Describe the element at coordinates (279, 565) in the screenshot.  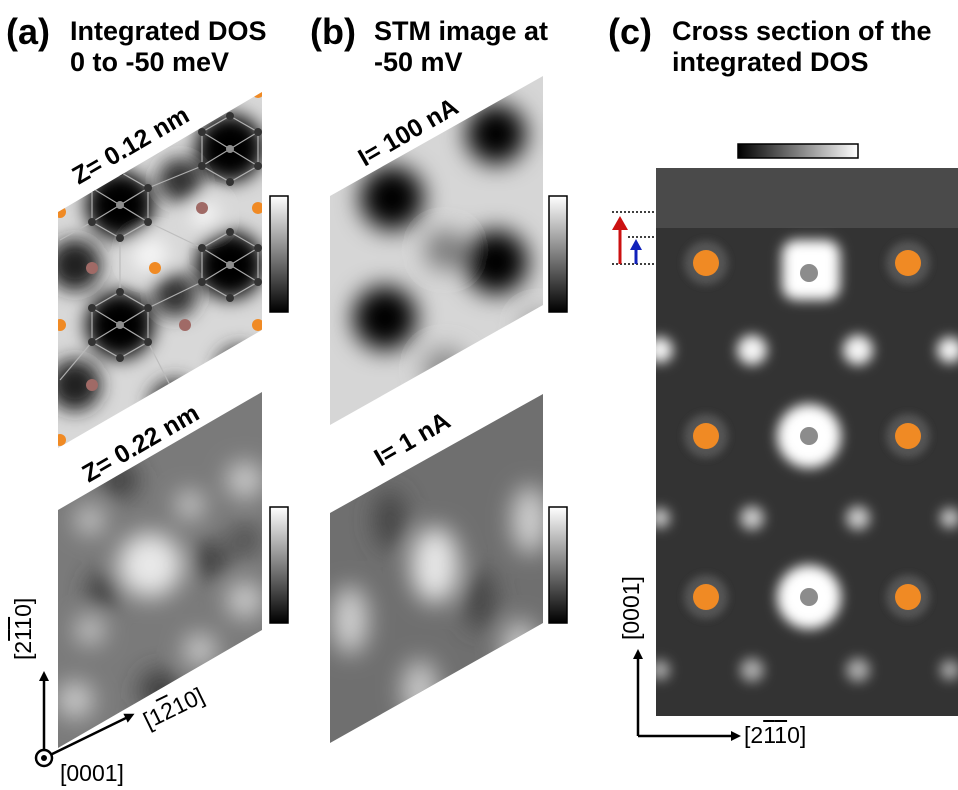
I see `panel-a-bottom-colorbar` at that location.